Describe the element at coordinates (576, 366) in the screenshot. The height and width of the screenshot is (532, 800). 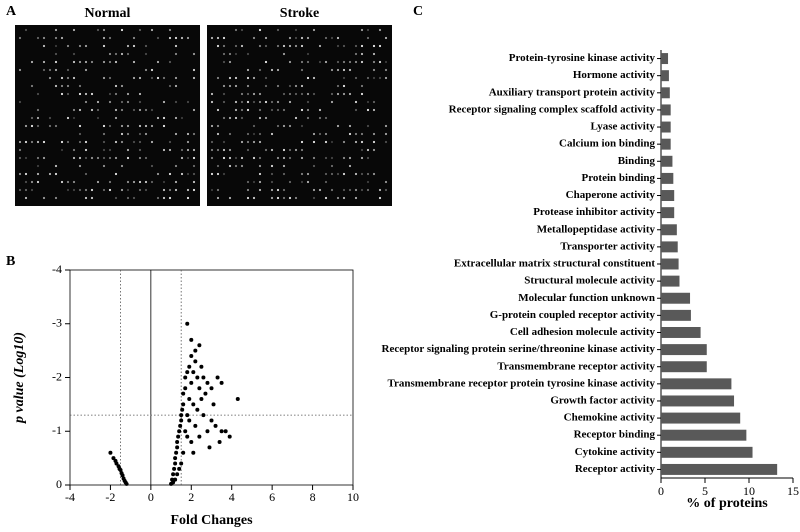
I see `category-label: Transmembrane receptor activity` at that location.